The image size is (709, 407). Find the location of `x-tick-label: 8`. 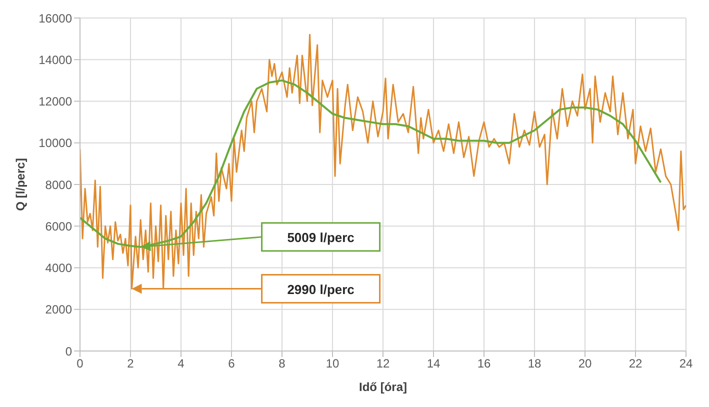

x-tick-label: 8 is located at coordinates (282, 363).